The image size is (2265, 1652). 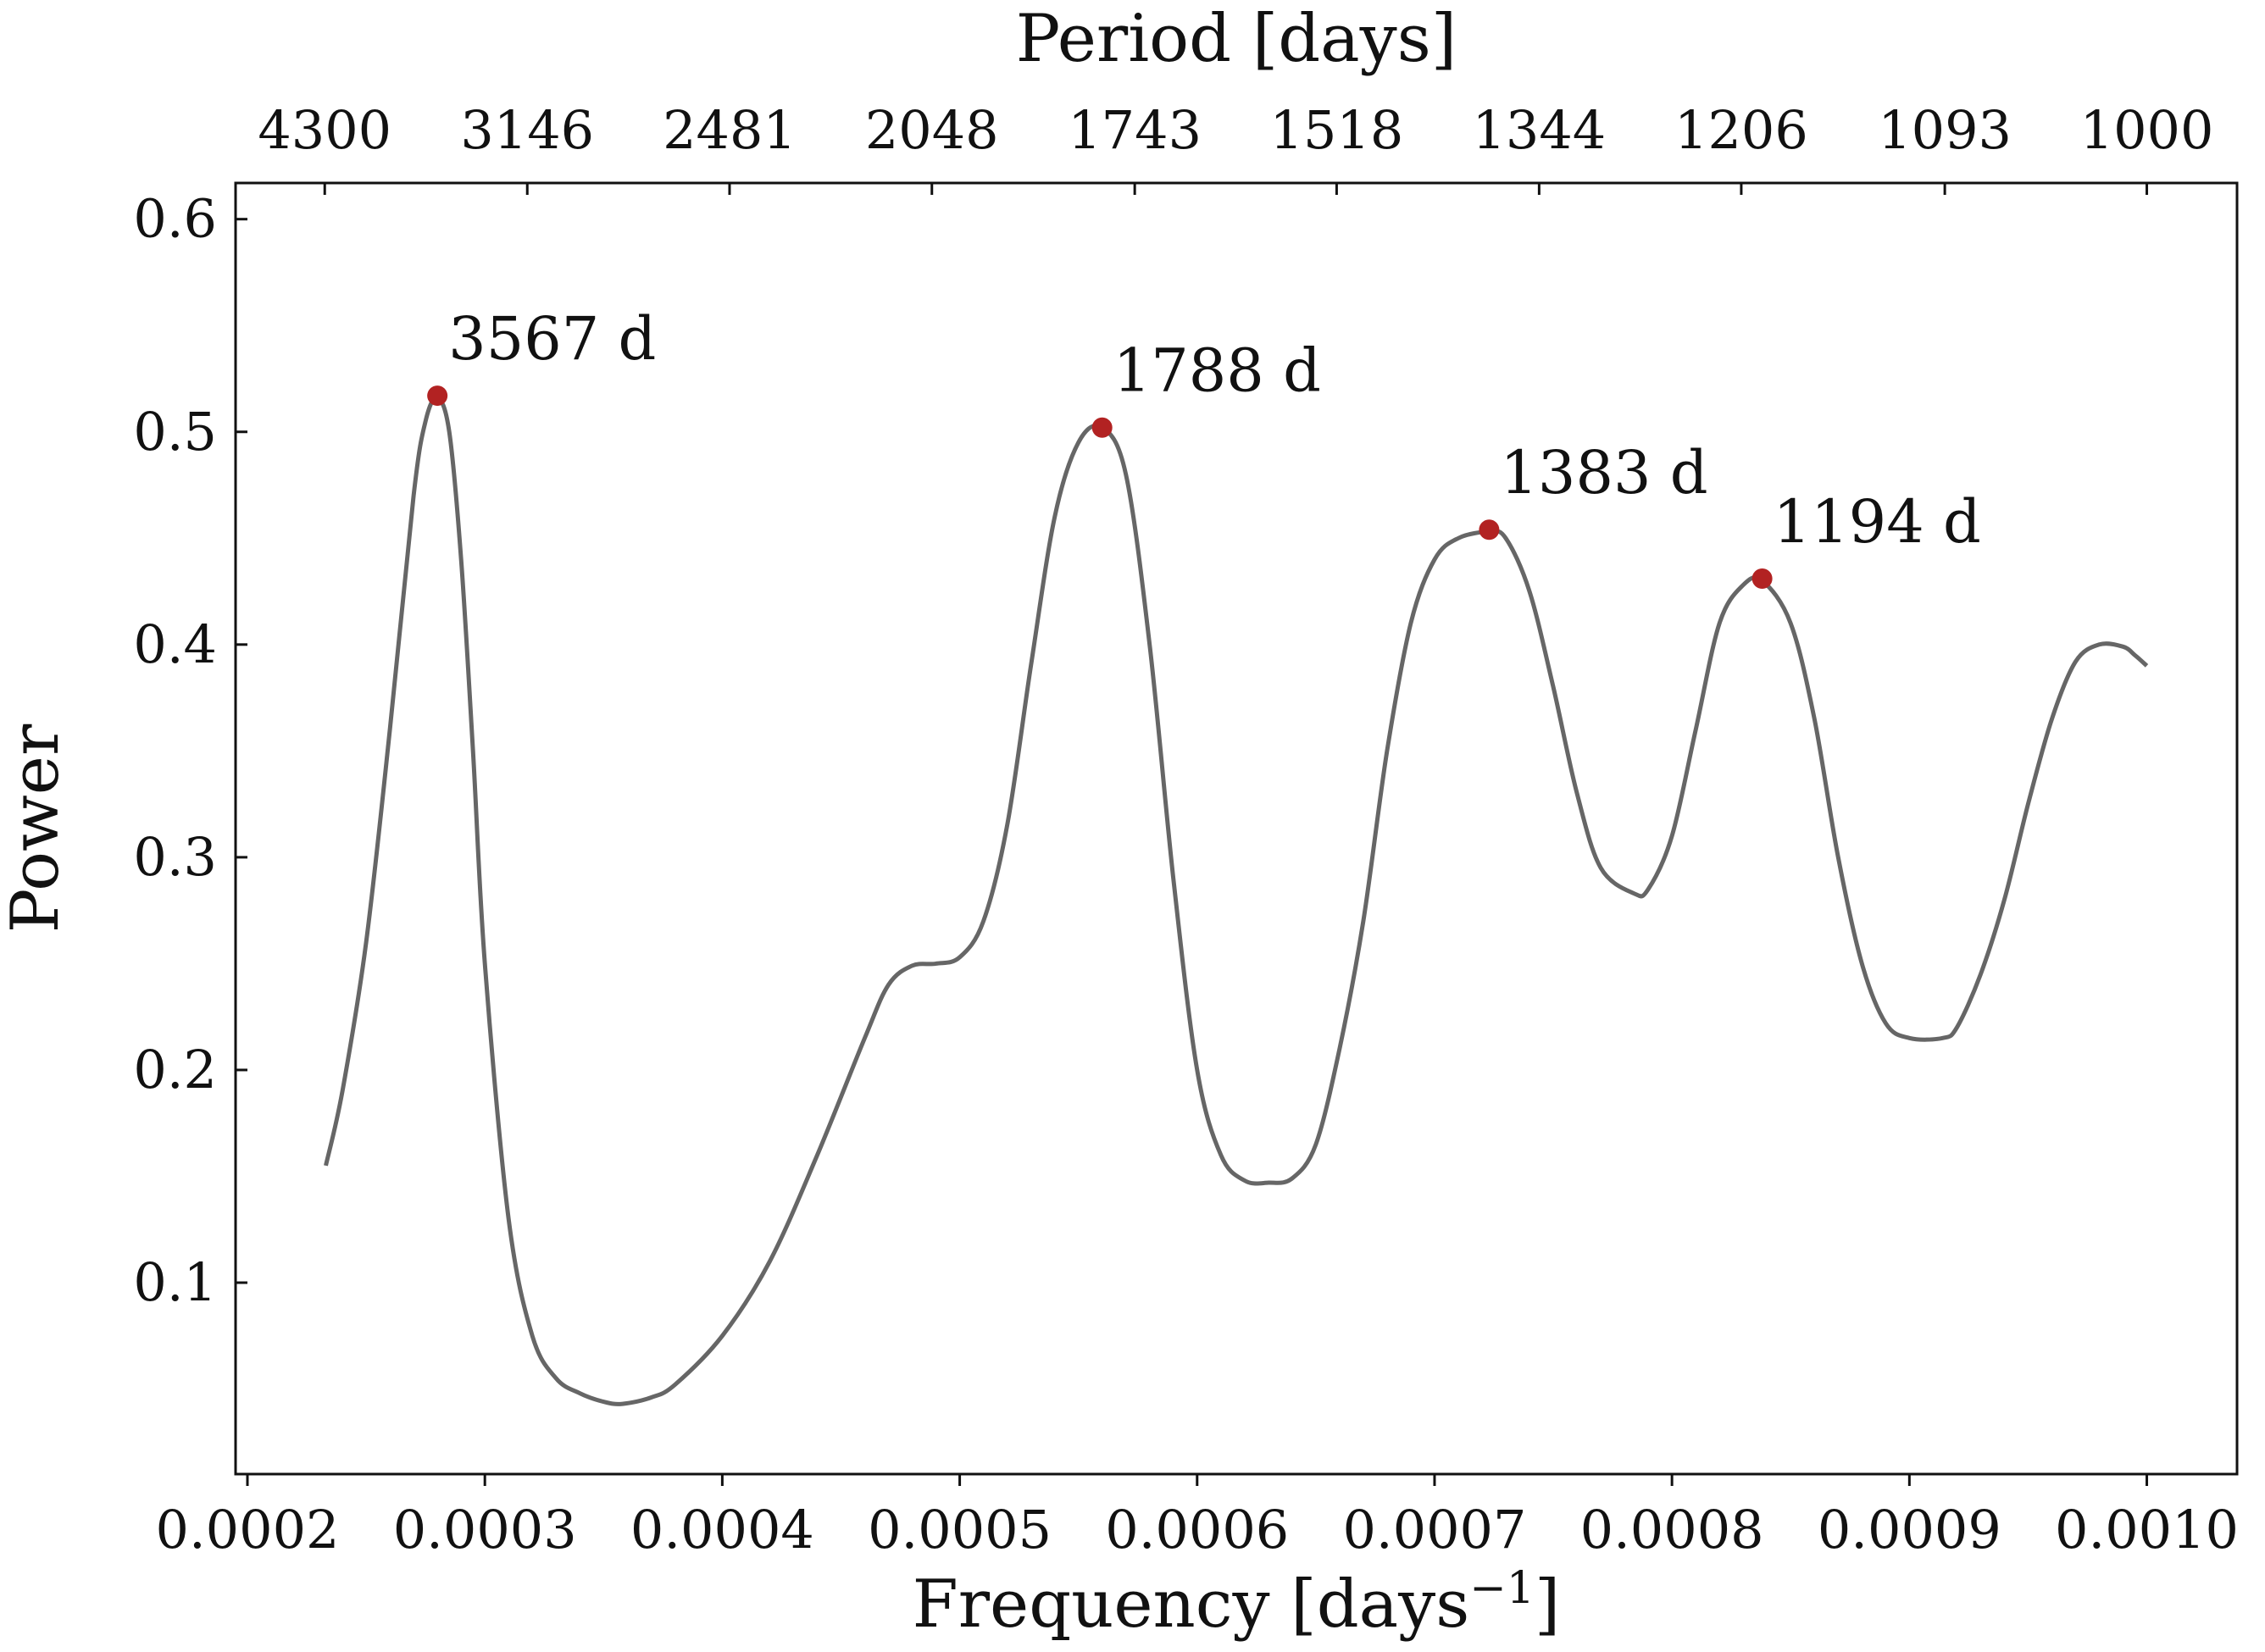 I want to click on x-axis-label-suffix: ], so click(x=1548, y=1604).